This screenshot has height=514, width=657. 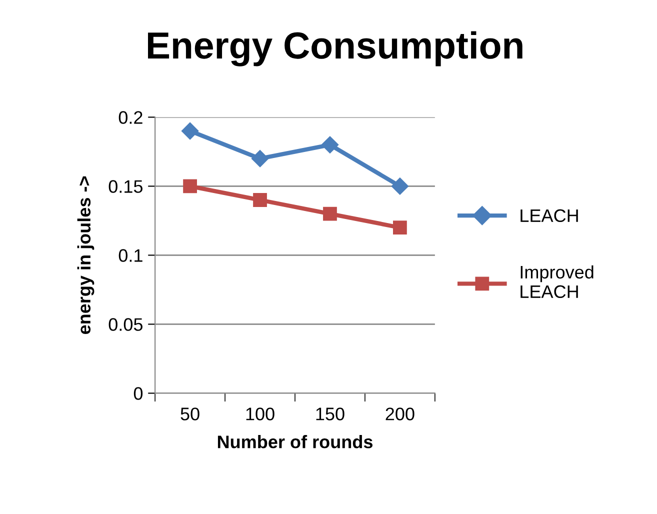 I want to click on x-tick-label: 200, so click(x=400, y=414).